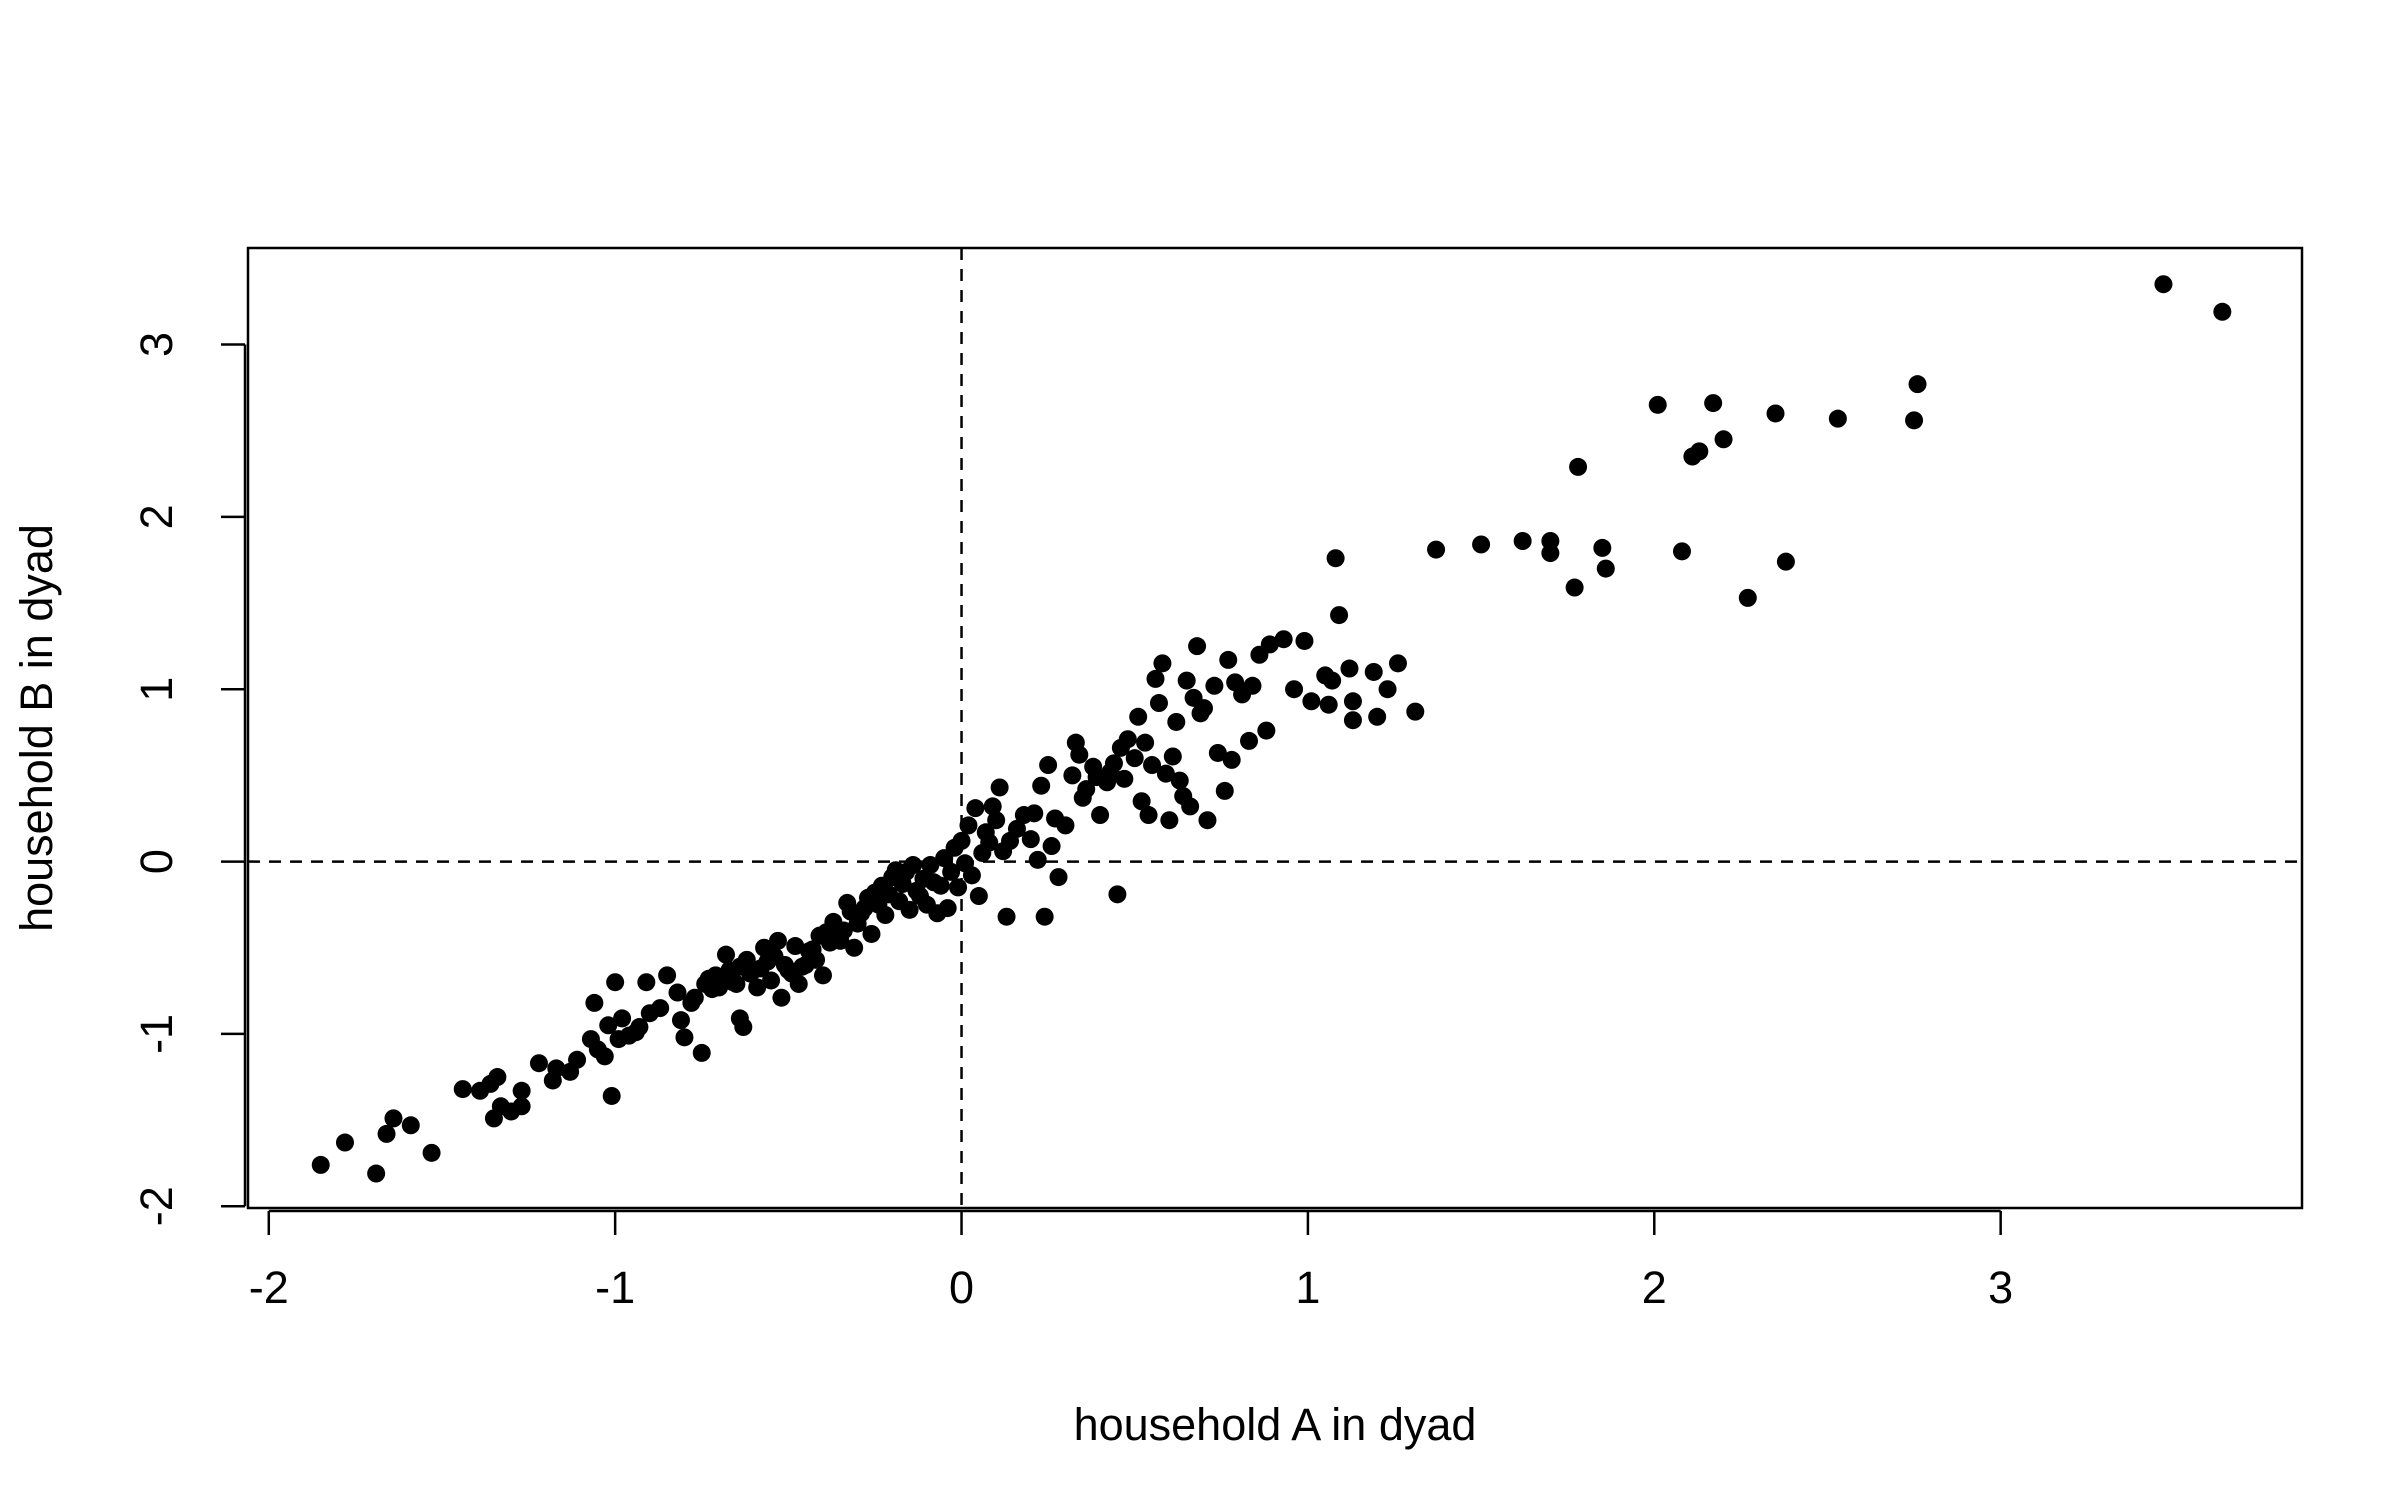 This screenshot has height=1500, width=2400. Describe the element at coordinates (2000, 1287) in the screenshot. I see `x-tick-label: 3` at that location.